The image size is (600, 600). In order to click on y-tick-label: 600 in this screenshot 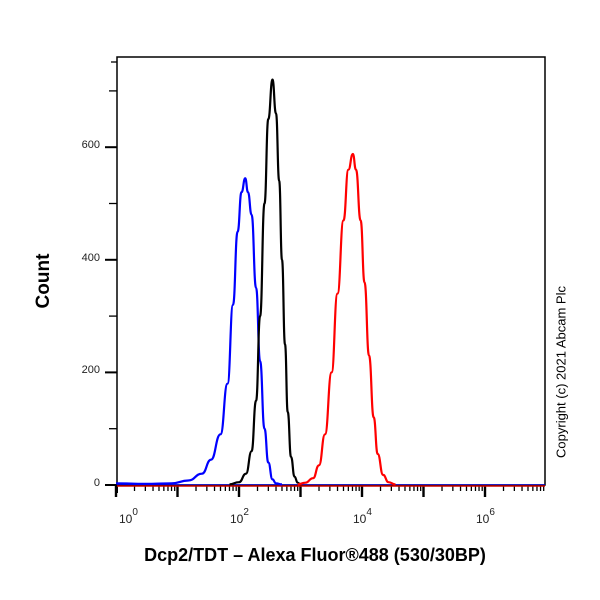, I will do `click(90, 145)`.